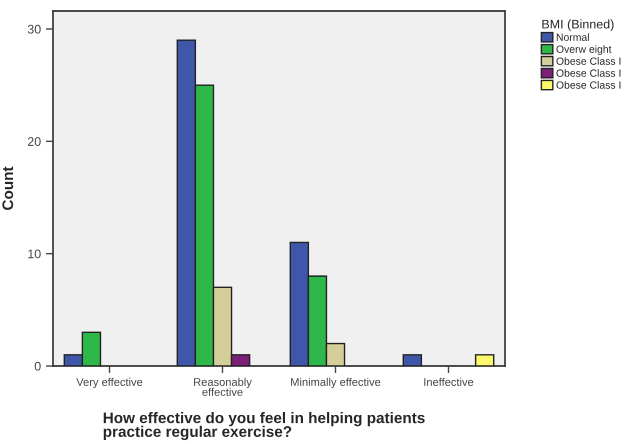  Describe the element at coordinates (34, 29) in the screenshot. I see `y-tick-label: 30` at that location.